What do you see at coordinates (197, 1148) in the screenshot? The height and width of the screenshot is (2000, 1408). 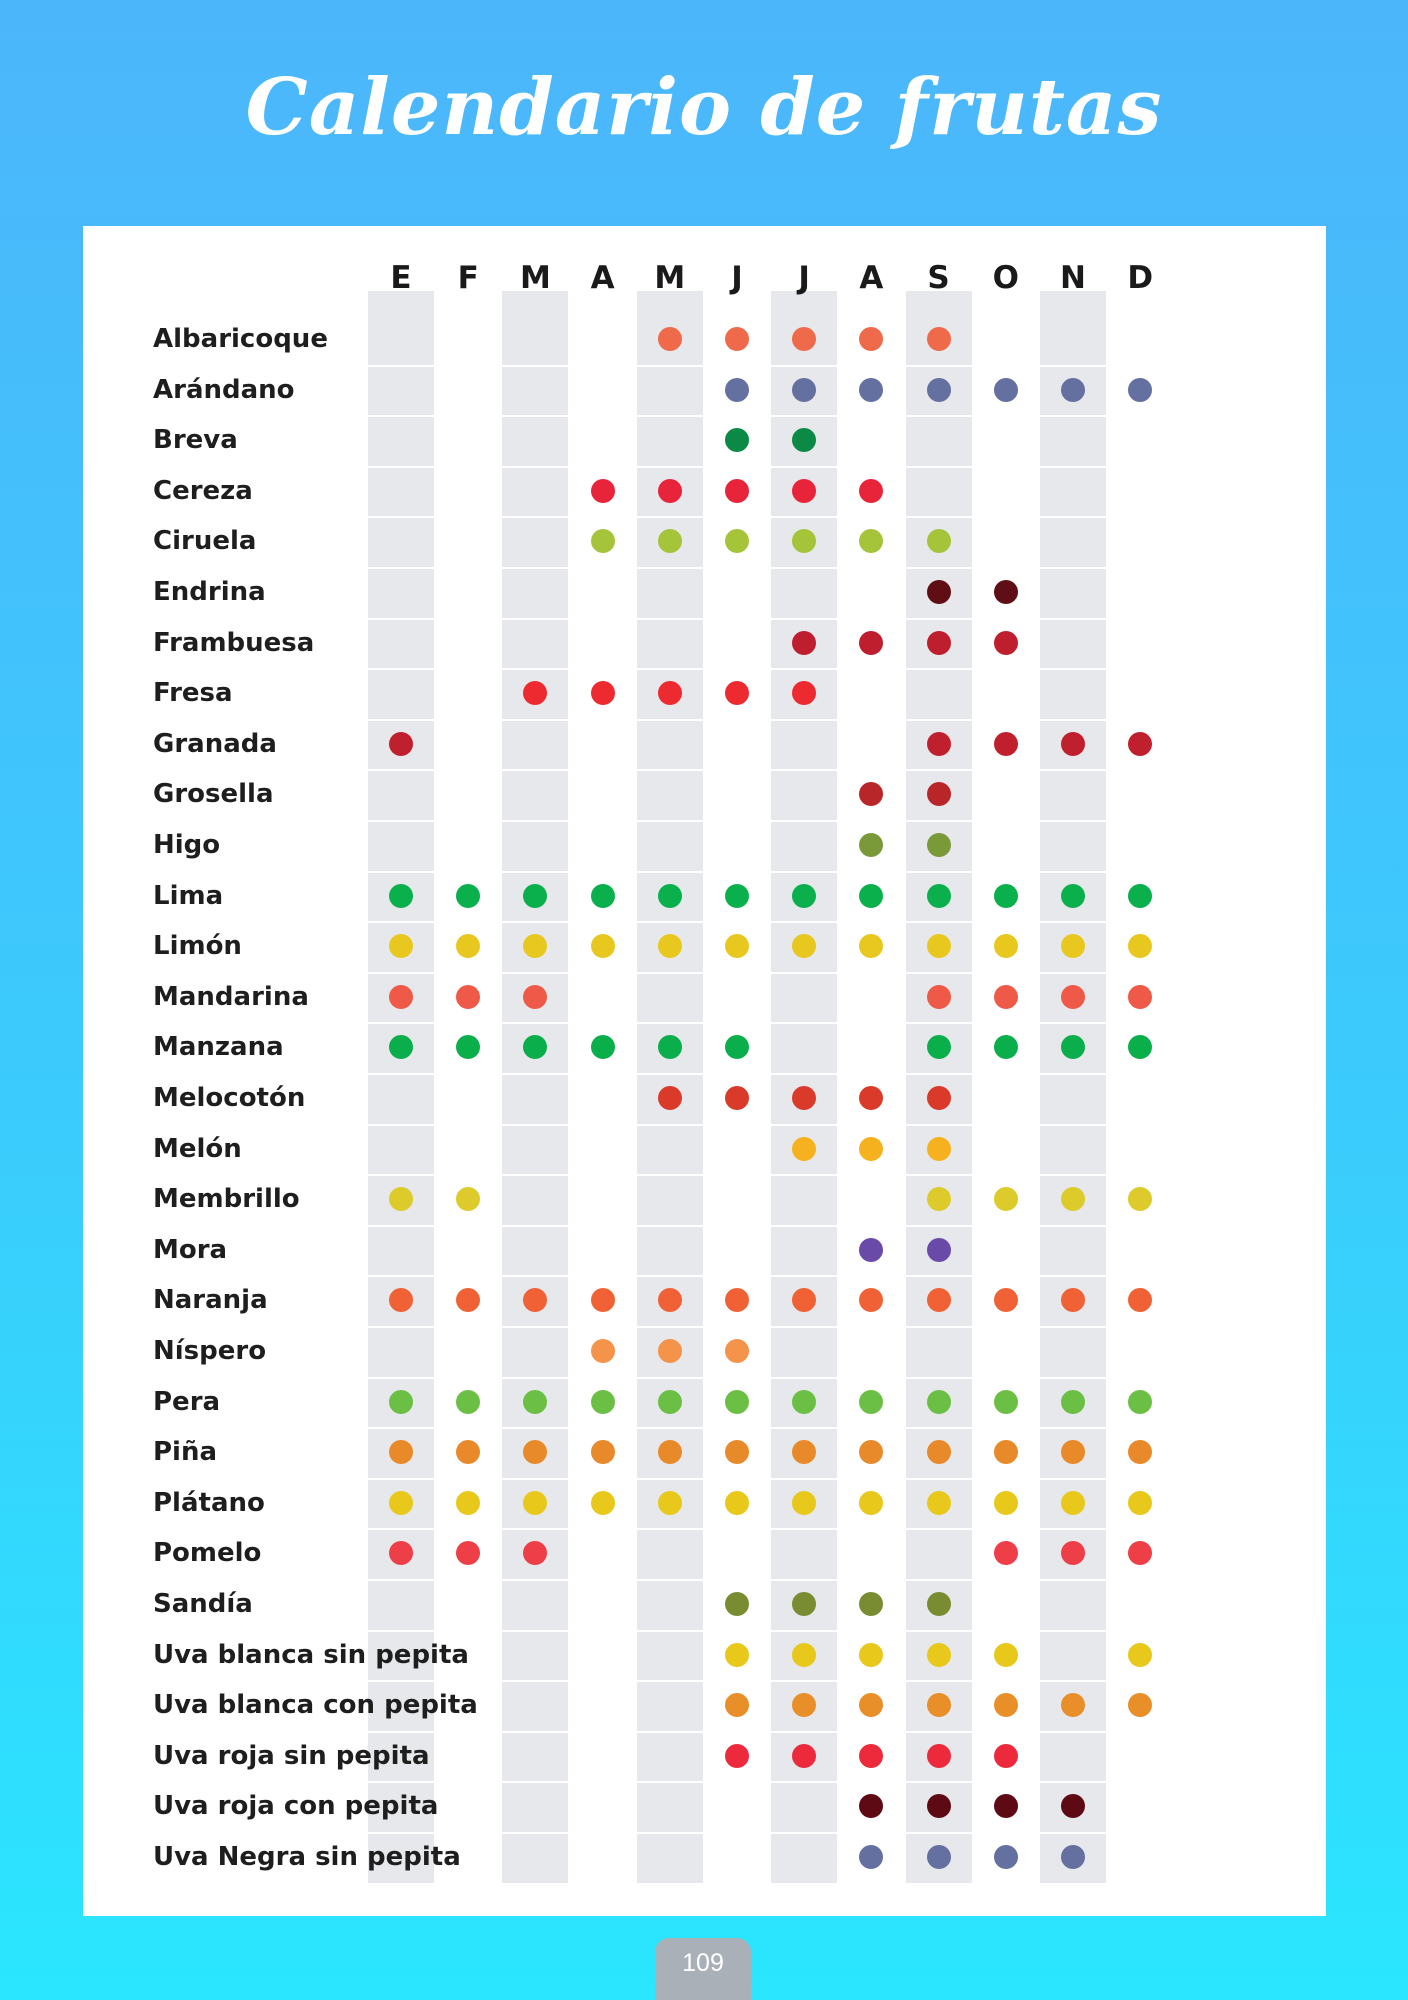 I see `fruit-label: Melón` at bounding box center [197, 1148].